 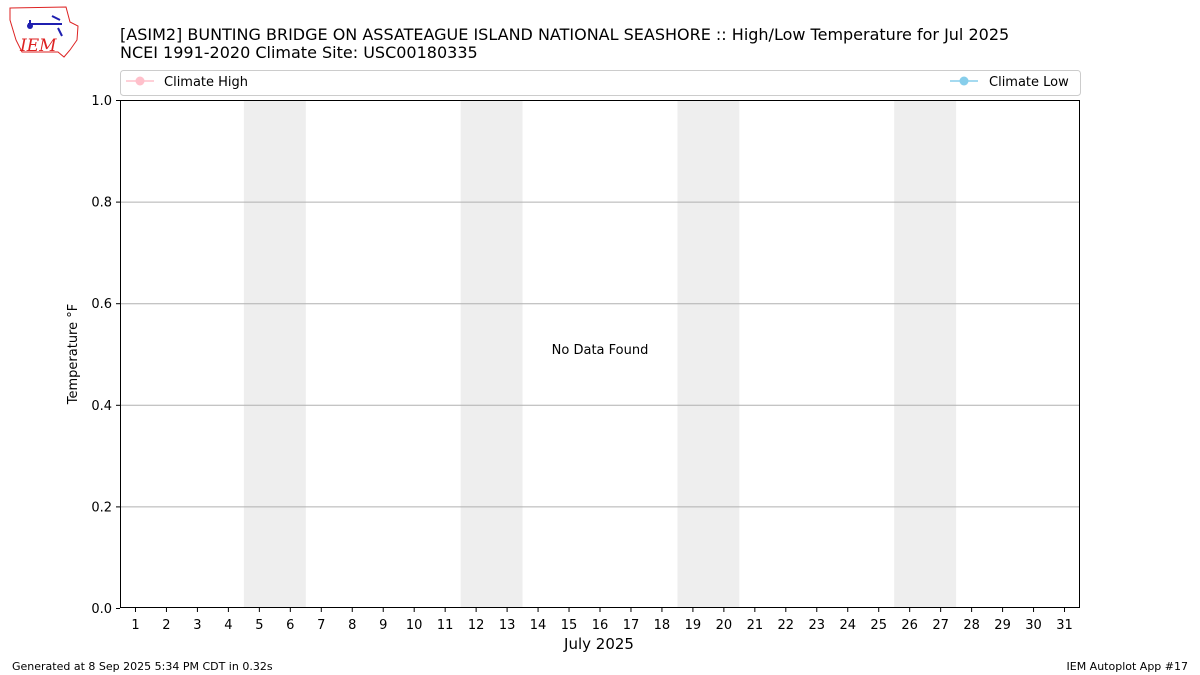 I want to click on legend-high-marker, so click(x=140, y=81).